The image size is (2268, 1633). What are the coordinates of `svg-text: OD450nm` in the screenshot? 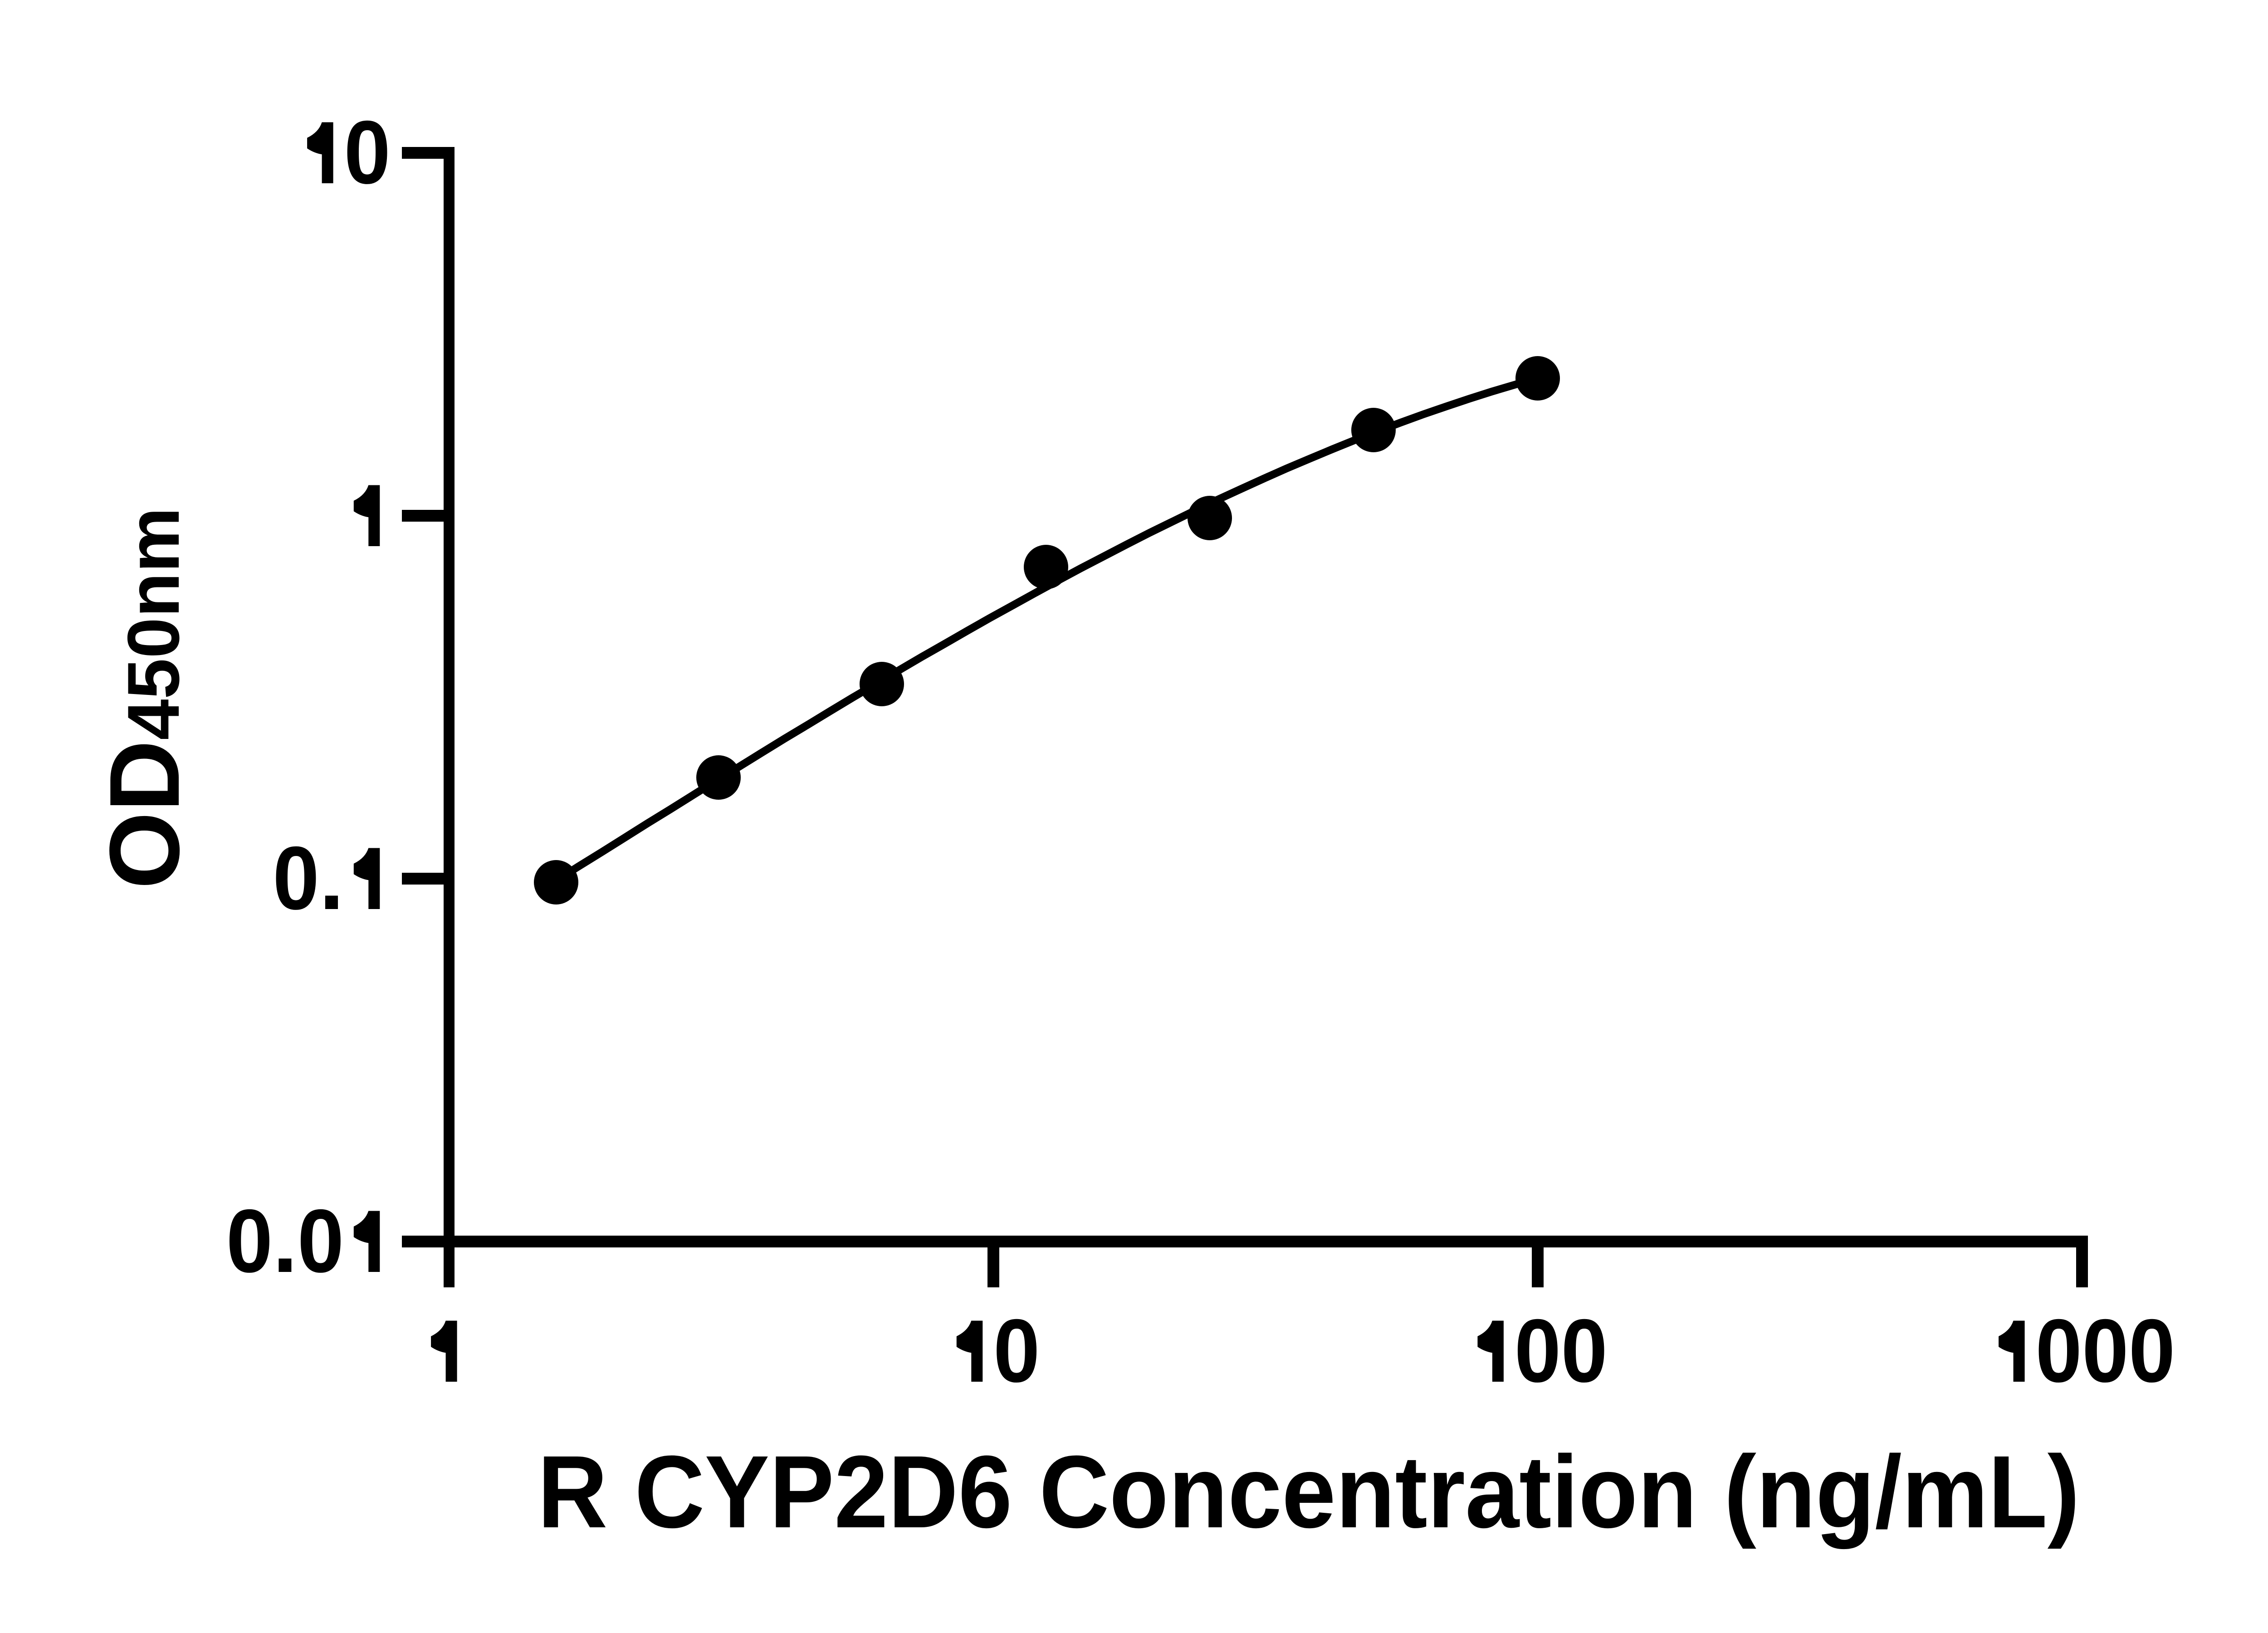 It's located at (144, 698).